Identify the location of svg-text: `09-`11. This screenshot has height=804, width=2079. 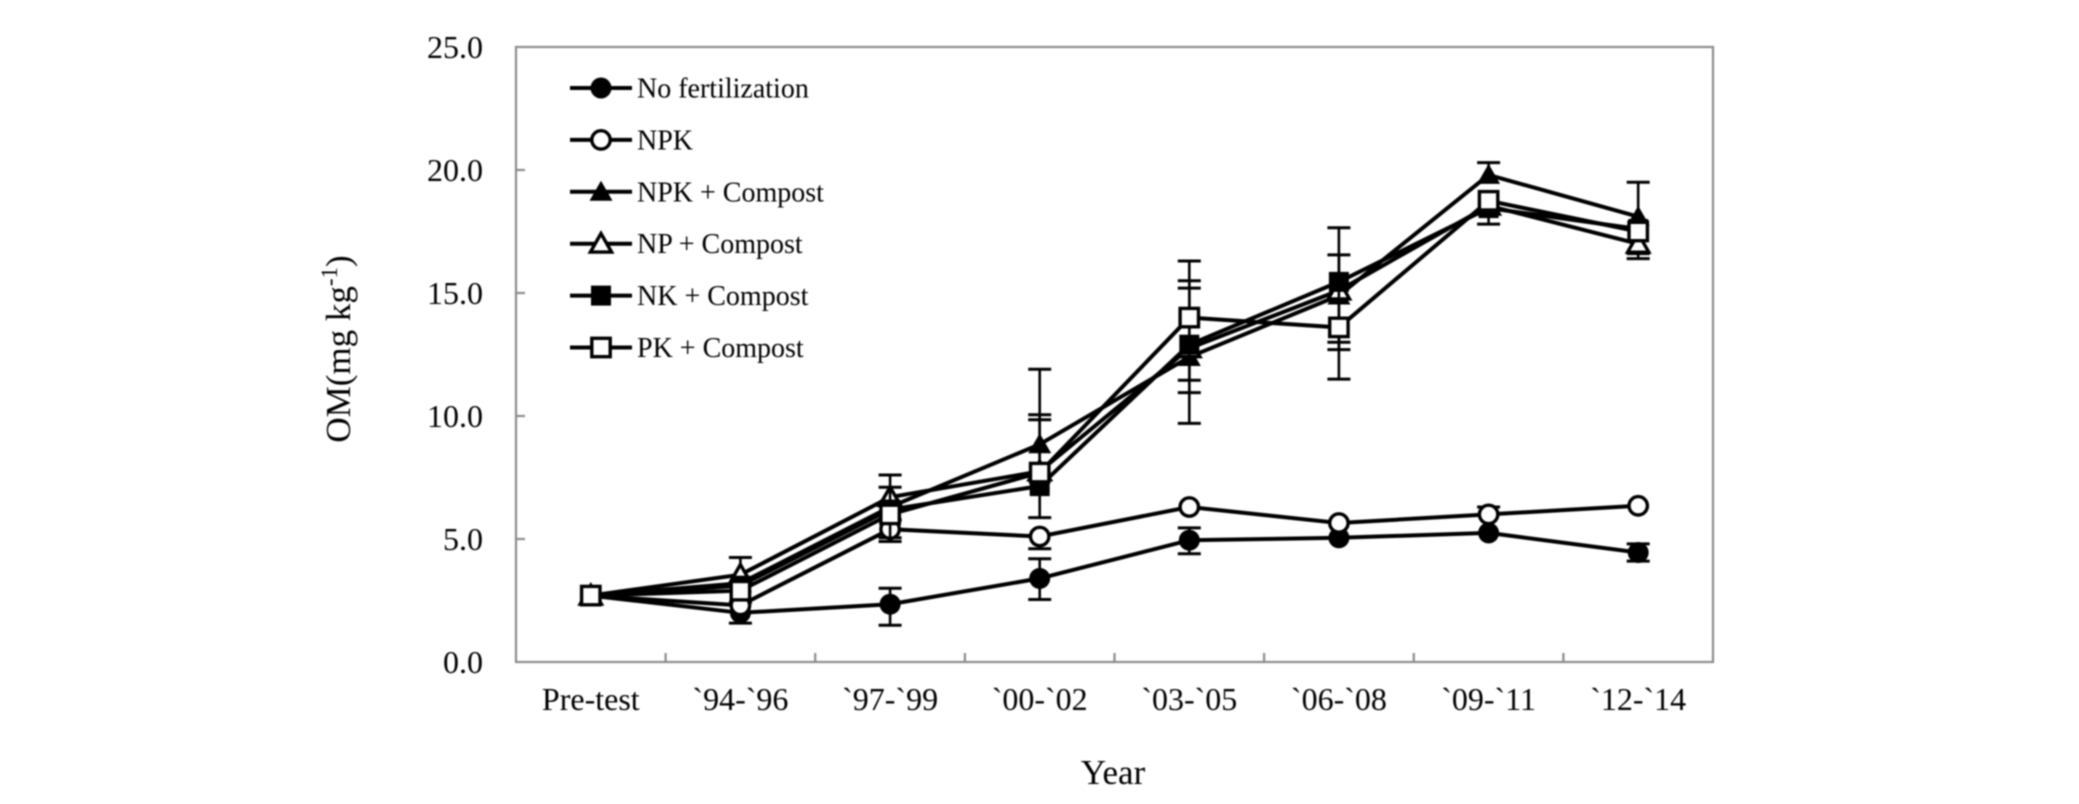
(1488, 699).